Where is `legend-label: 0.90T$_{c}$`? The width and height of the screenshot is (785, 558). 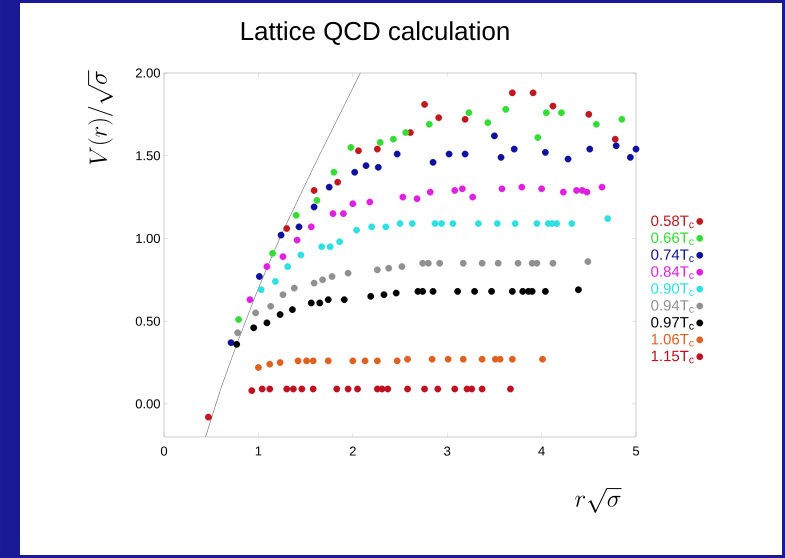 legend-label: 0.90T$_{c}$ is located at coordinates (672, 289).